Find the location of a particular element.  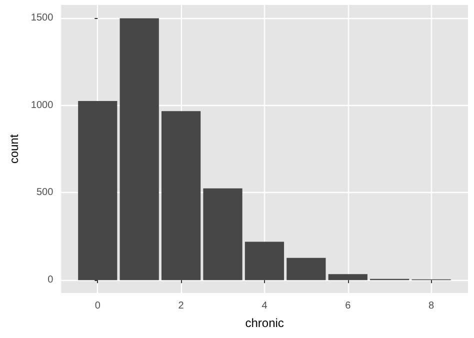

y-tick-label: 500 is located at coordinates (45, 192).